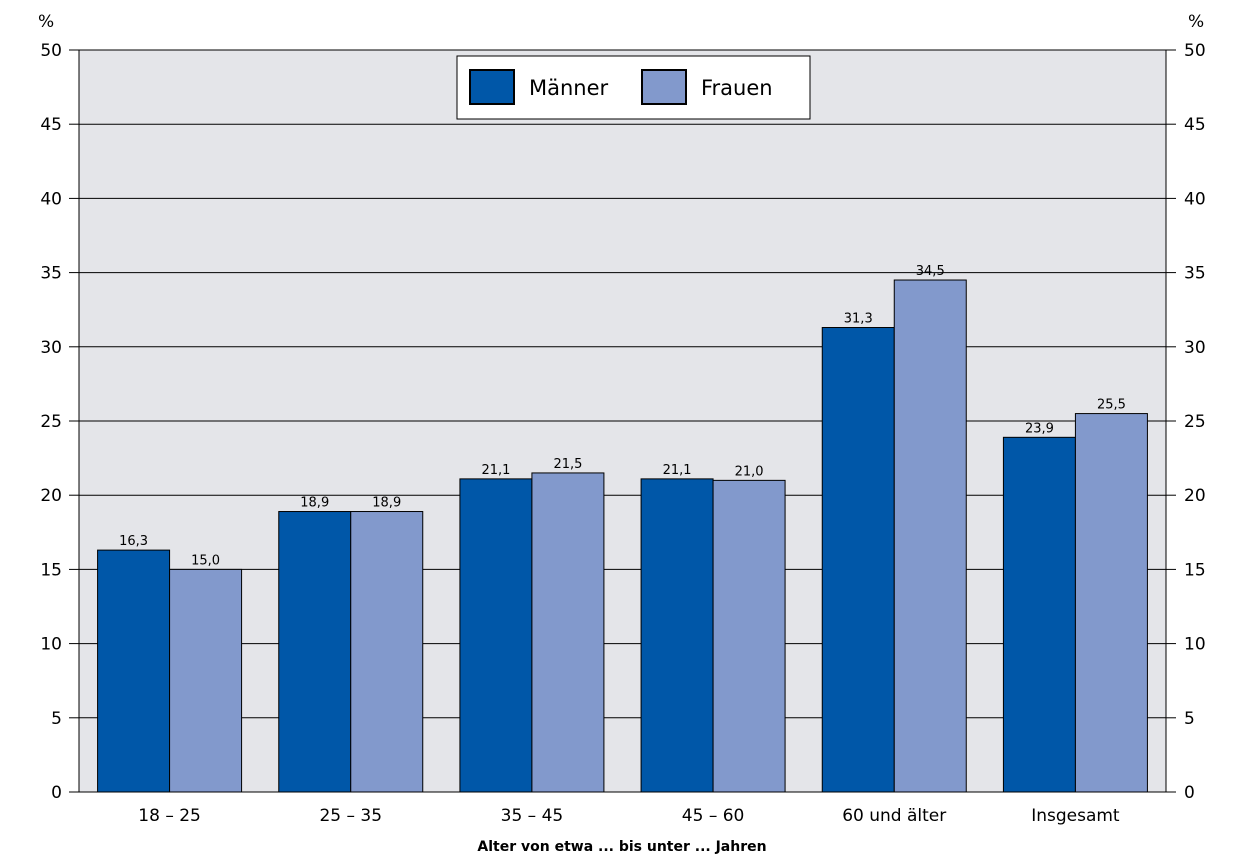 The image size is (1245, 858). Describe the element at coordinates (1111, 405) in the screenshot. I see `bar-value-label: 25,5` at that location.